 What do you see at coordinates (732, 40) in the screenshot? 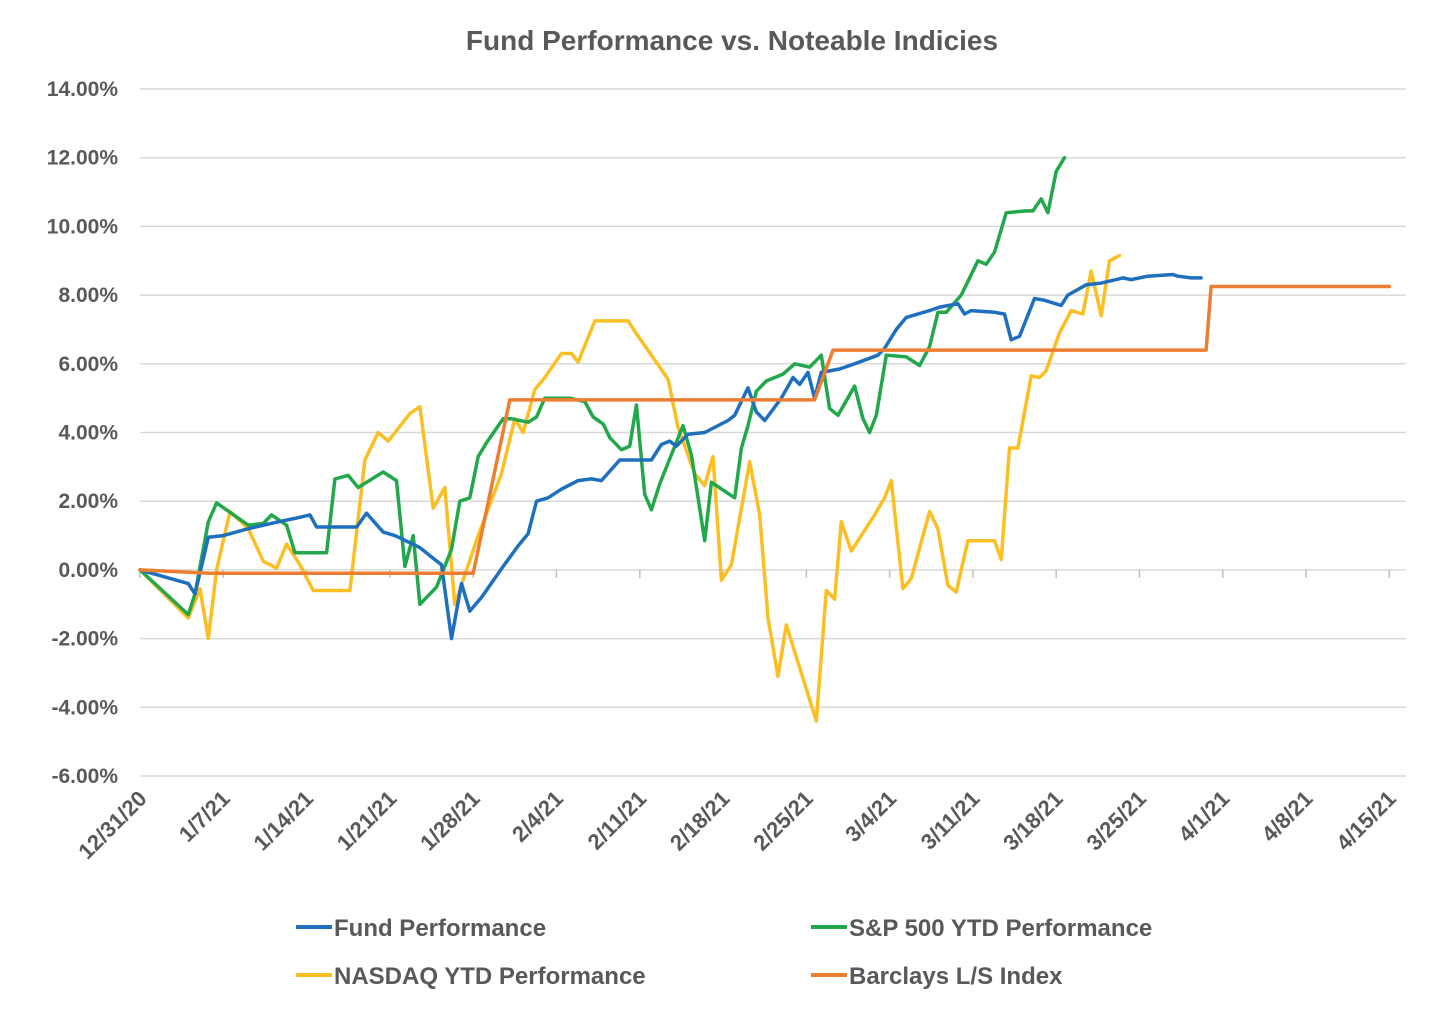
I see `chart-title: Fund Performance vs. Noteable Indicies` at bounding box center [732, 40].